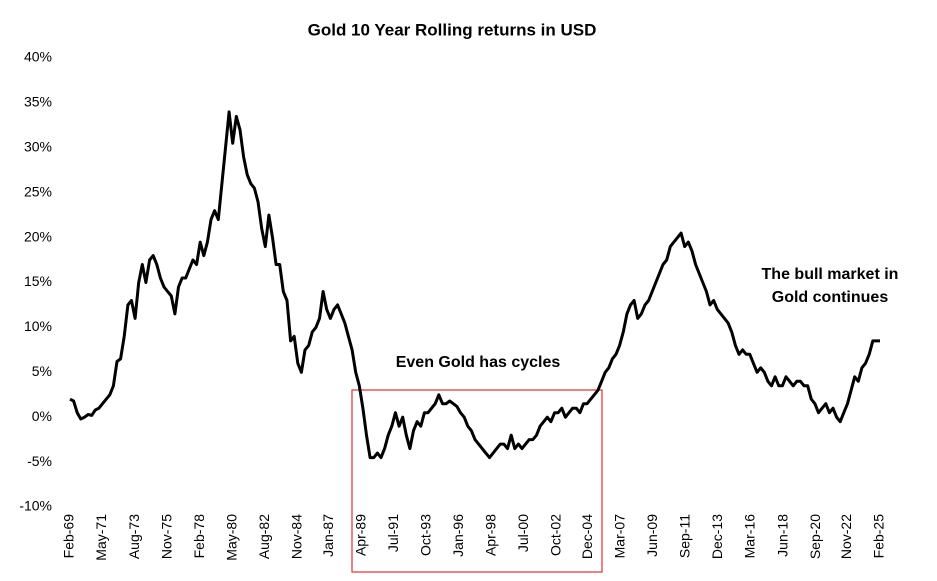 The image size is (937, 581). I want to click on y-tick-label: -10%, so click(35, 506).